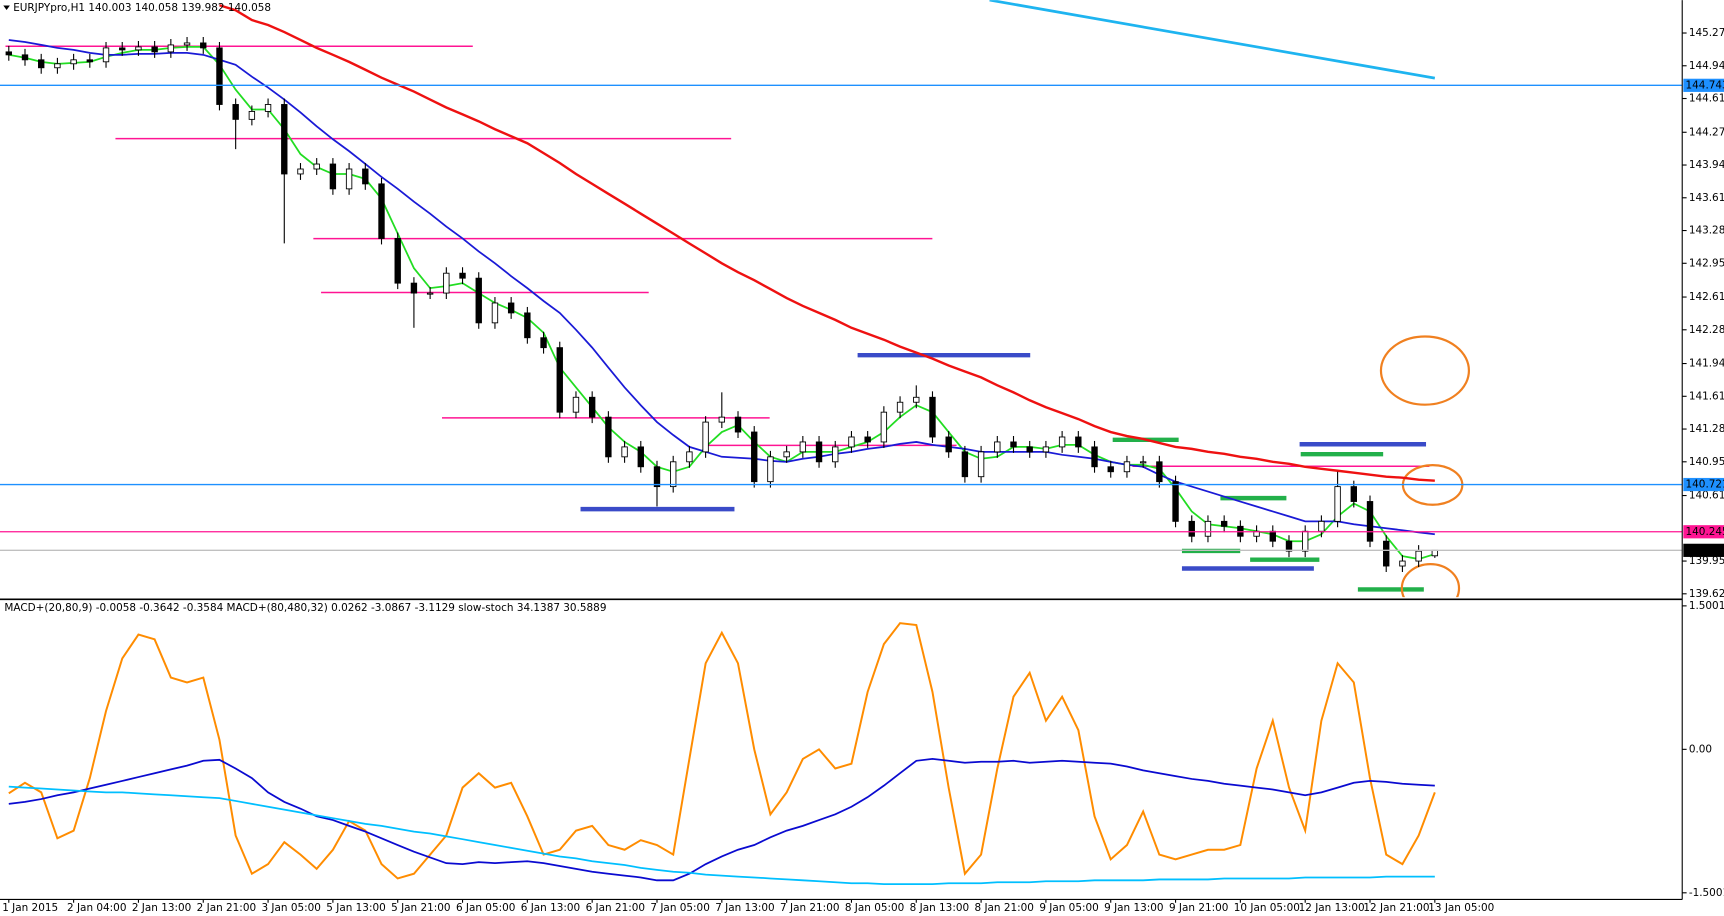 The height and width of the screenshot is (916, 1724). I want to click on trend-line, so click(1212, 40).